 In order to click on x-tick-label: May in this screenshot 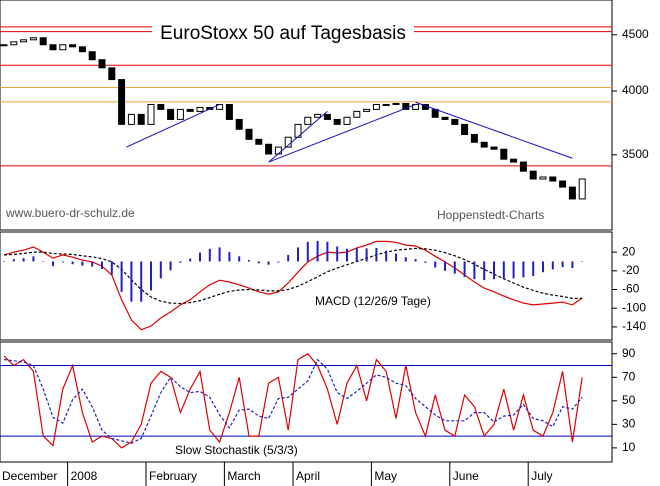, I will do `click(385, 476)`.